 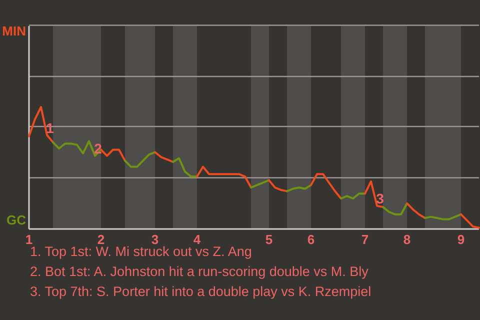 I want to click on text: 2. Bot 1st: A. Johnston hit a run-scoring double vs M. Bly, so click(x=199, y=271).